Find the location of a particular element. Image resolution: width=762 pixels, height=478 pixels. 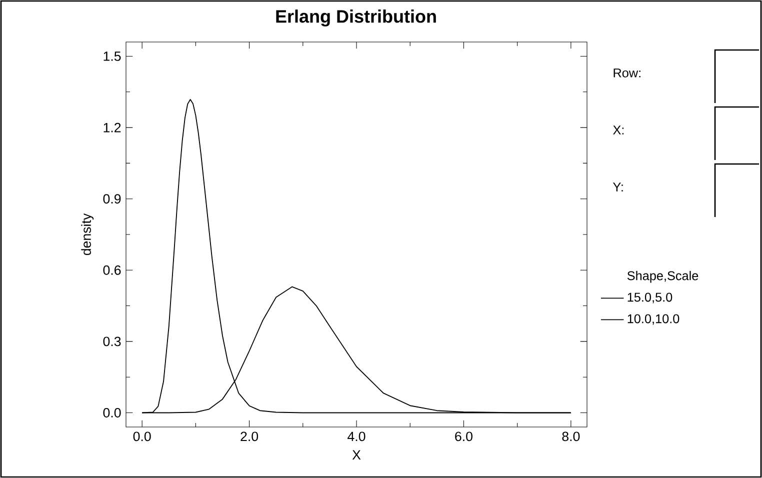

y-tick-label: 0.0 is located at coordinates (112, 413).